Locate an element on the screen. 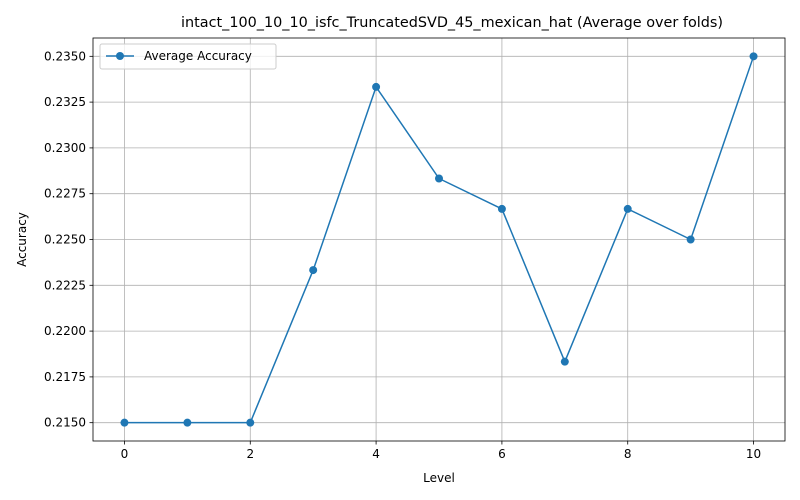  x-tick-label: 10 is located at coordinates (753, 454).